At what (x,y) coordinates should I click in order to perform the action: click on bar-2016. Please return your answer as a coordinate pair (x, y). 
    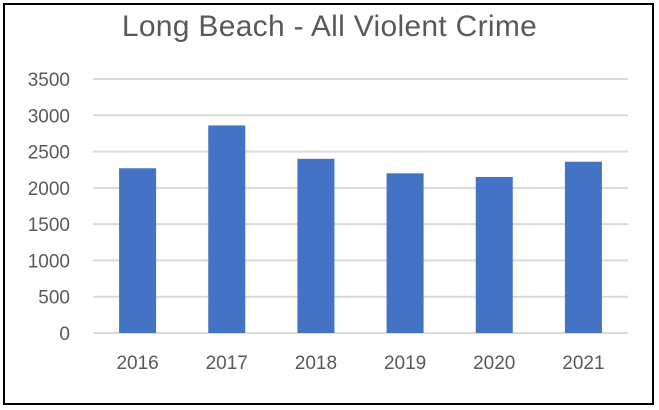
    Looking at the image, I should click on (138, 250).